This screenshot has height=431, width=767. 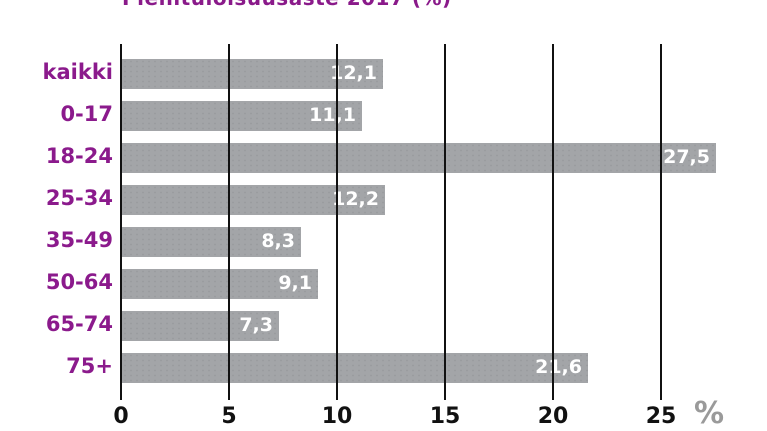 I want to click on bar-75-plus: 21,6, so click(x=355, y=368).